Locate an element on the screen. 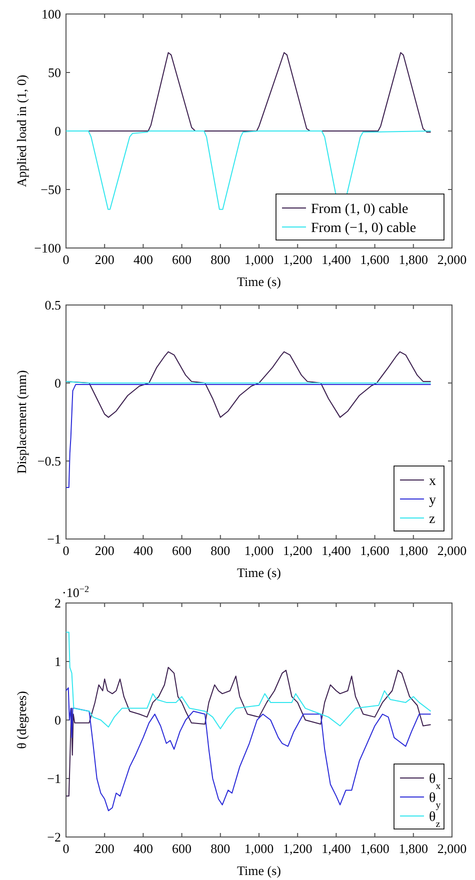 This screenshot has width=475, height=880. legend-label: θ$_{z}$ is located at coordinates (435, 820).